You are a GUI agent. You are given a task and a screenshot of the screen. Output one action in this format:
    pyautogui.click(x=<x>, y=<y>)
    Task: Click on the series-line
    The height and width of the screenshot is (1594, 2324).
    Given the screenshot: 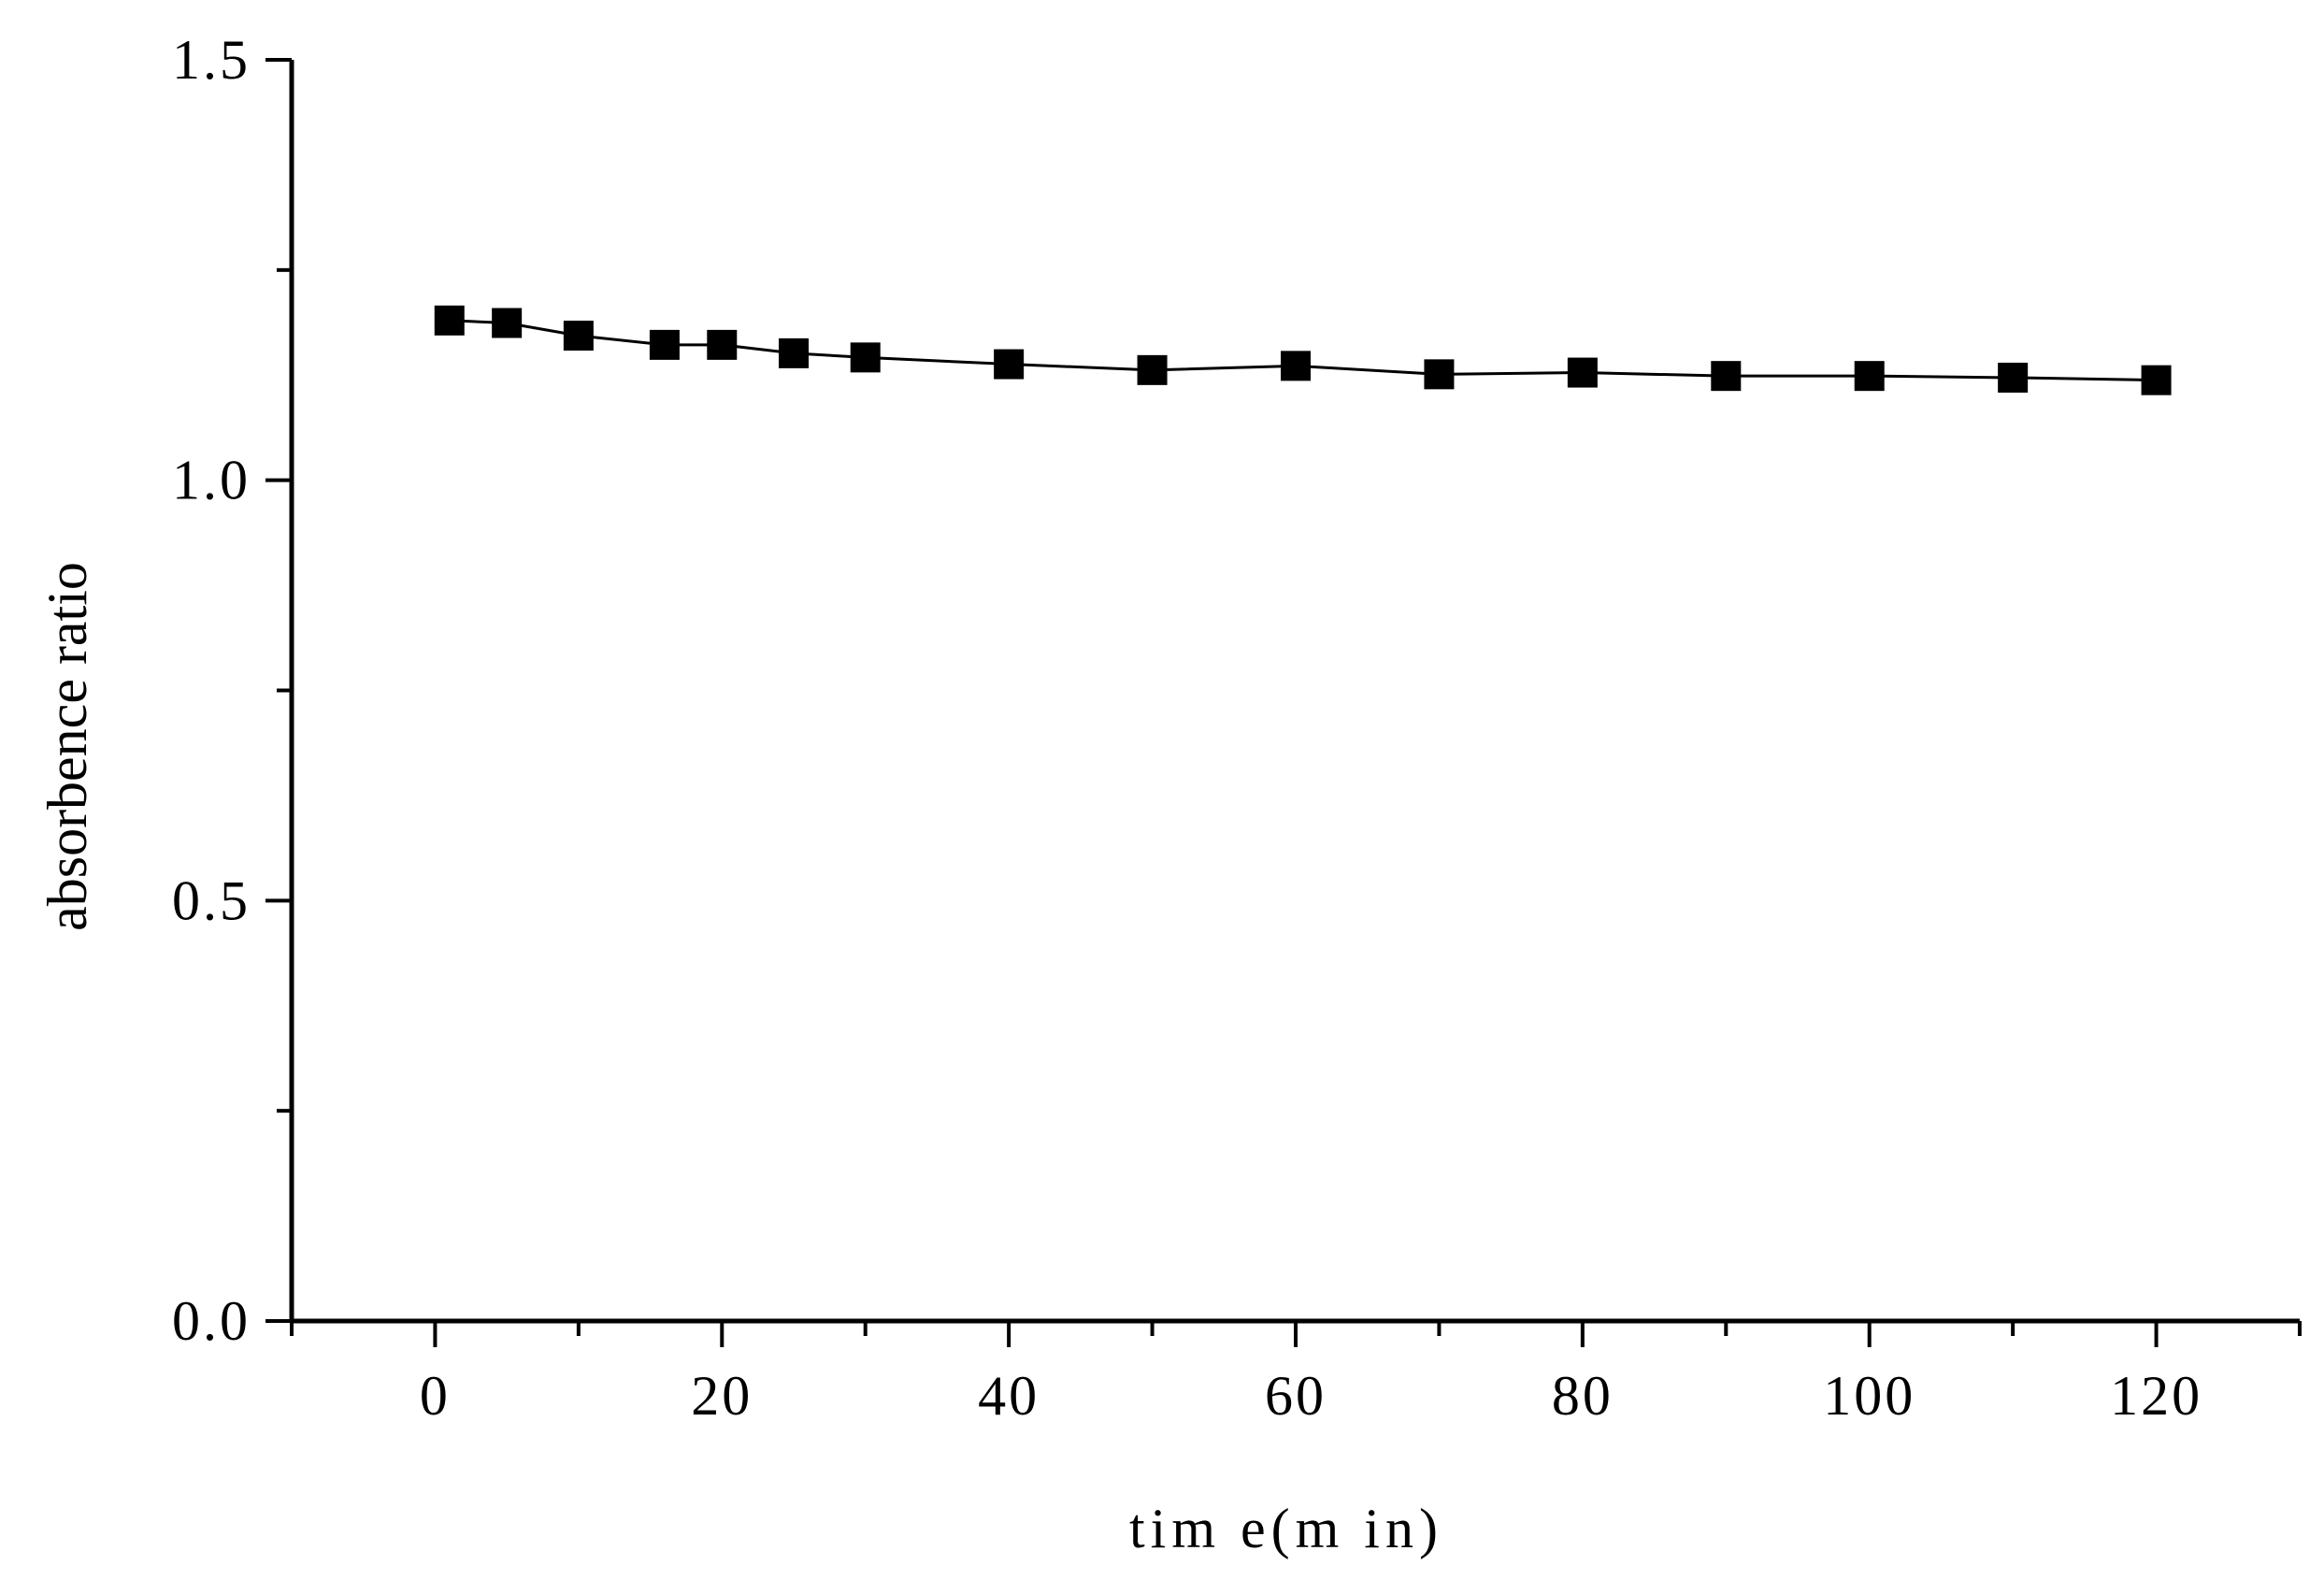 What is the action you would take?
    pyautogui.click(x=1303, y=351)
    